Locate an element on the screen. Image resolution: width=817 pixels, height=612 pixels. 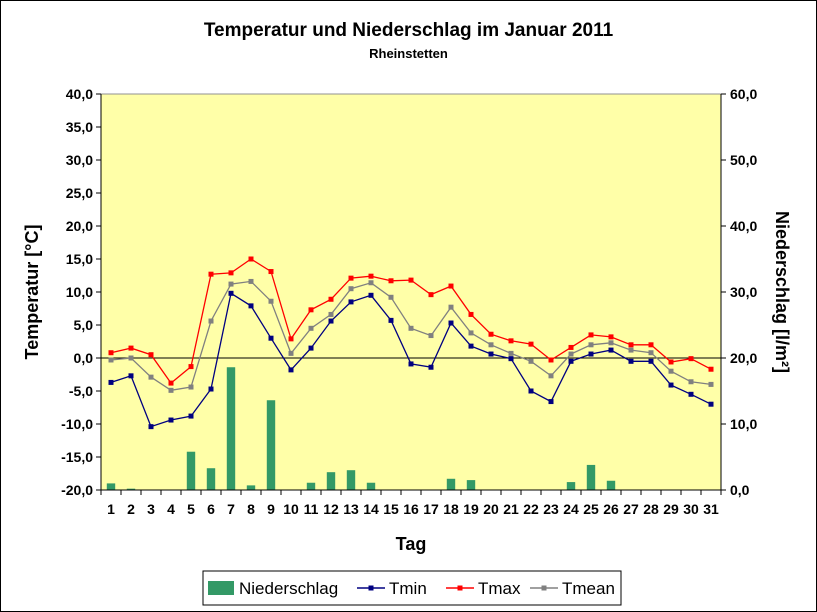
x-tick-label: 27 is located at coordinates (631, 509).